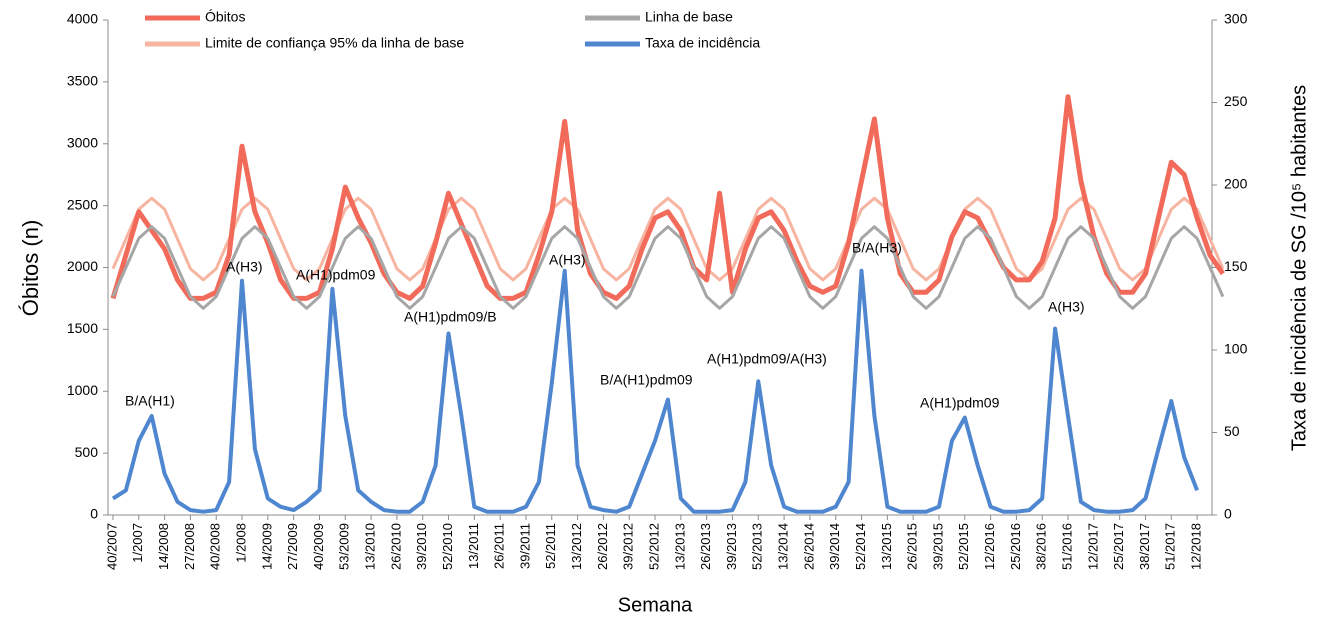 This screenshot has width=1322, height=626. Describe the element at coordinates (395, 546) in the screenshot. I see `x-tick-label: 26/2010` at that location.